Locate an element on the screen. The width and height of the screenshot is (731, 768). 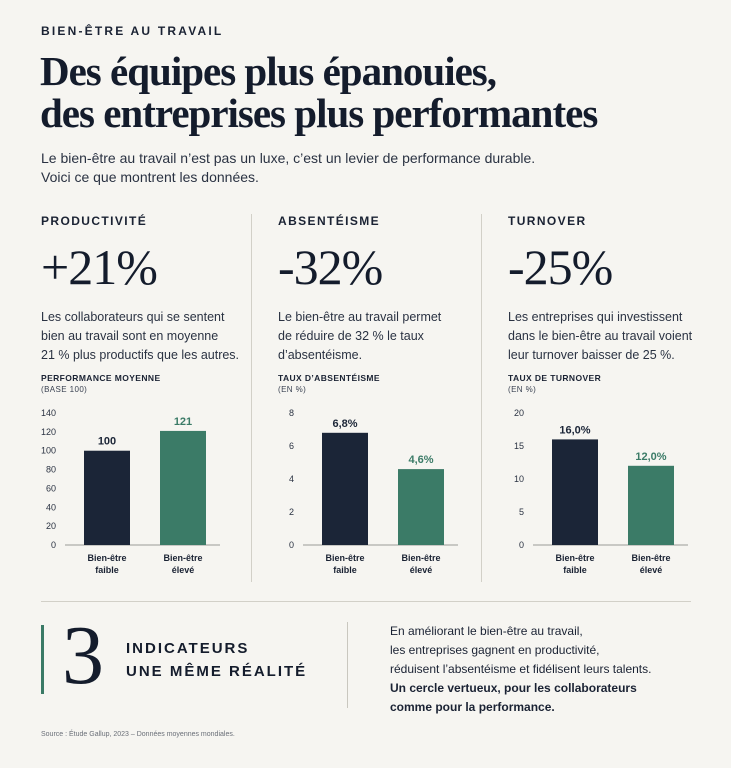
stat-value: -25% is located at coordinates (560, 267).